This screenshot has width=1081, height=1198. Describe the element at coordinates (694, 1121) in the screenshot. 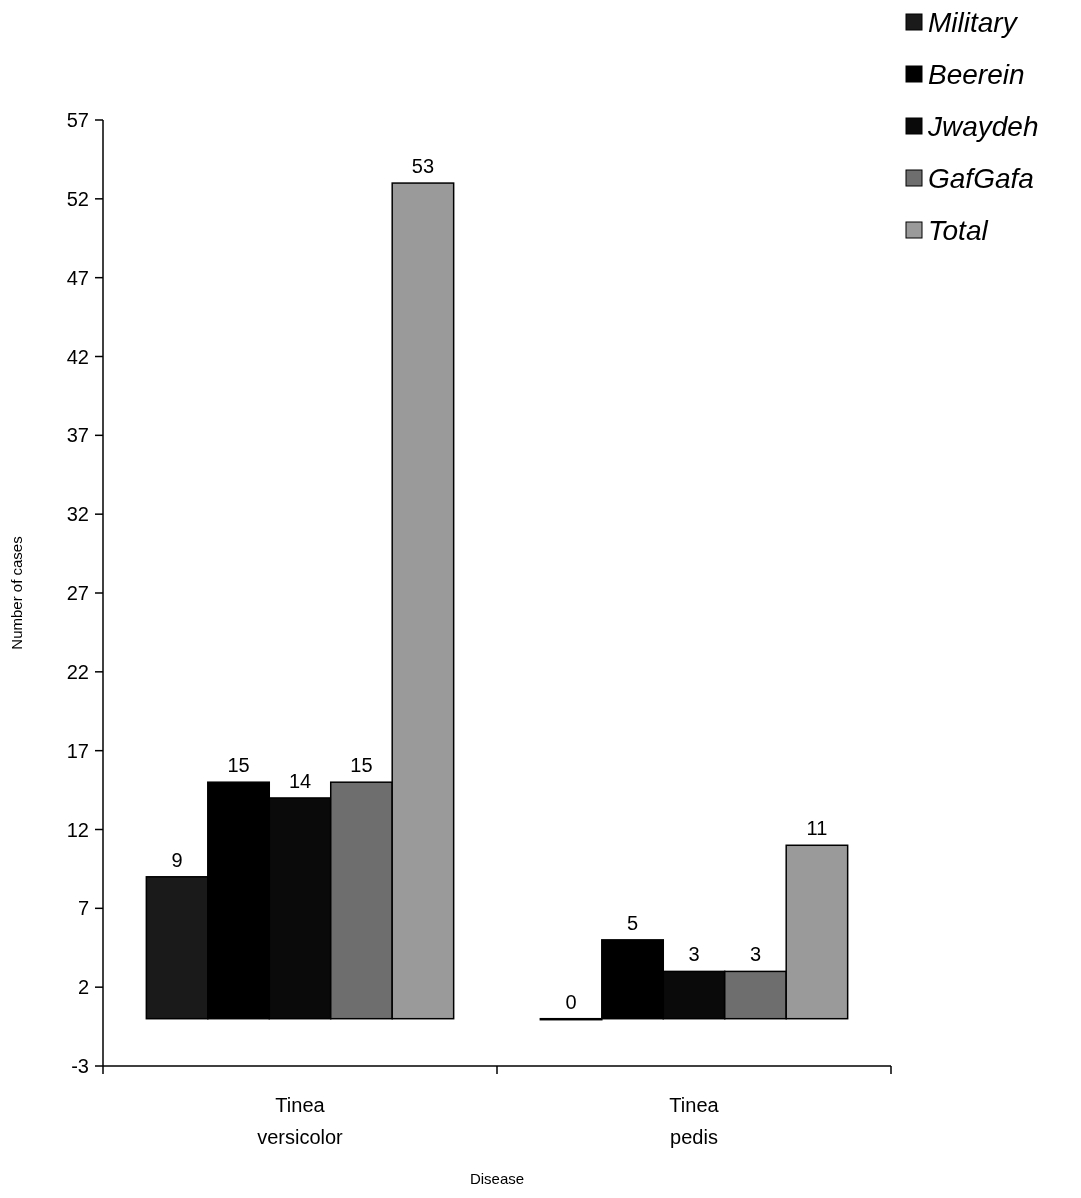

I see `x-tick-label: Tinea pedis` at that location.